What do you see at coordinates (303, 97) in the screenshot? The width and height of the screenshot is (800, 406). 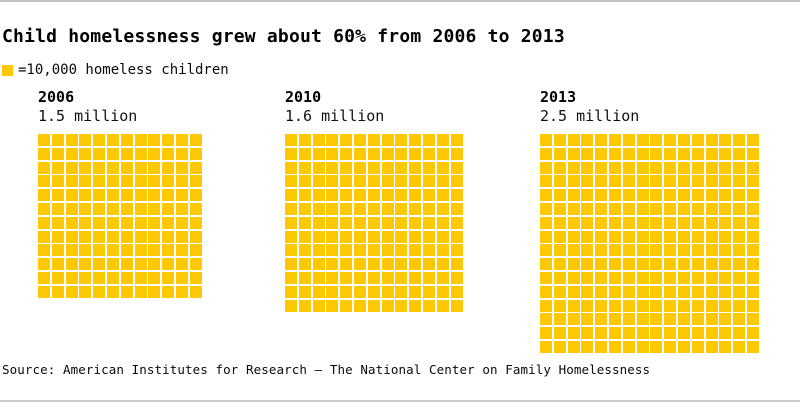 I see `year-label: 2010` at bounding box center [303, 97].